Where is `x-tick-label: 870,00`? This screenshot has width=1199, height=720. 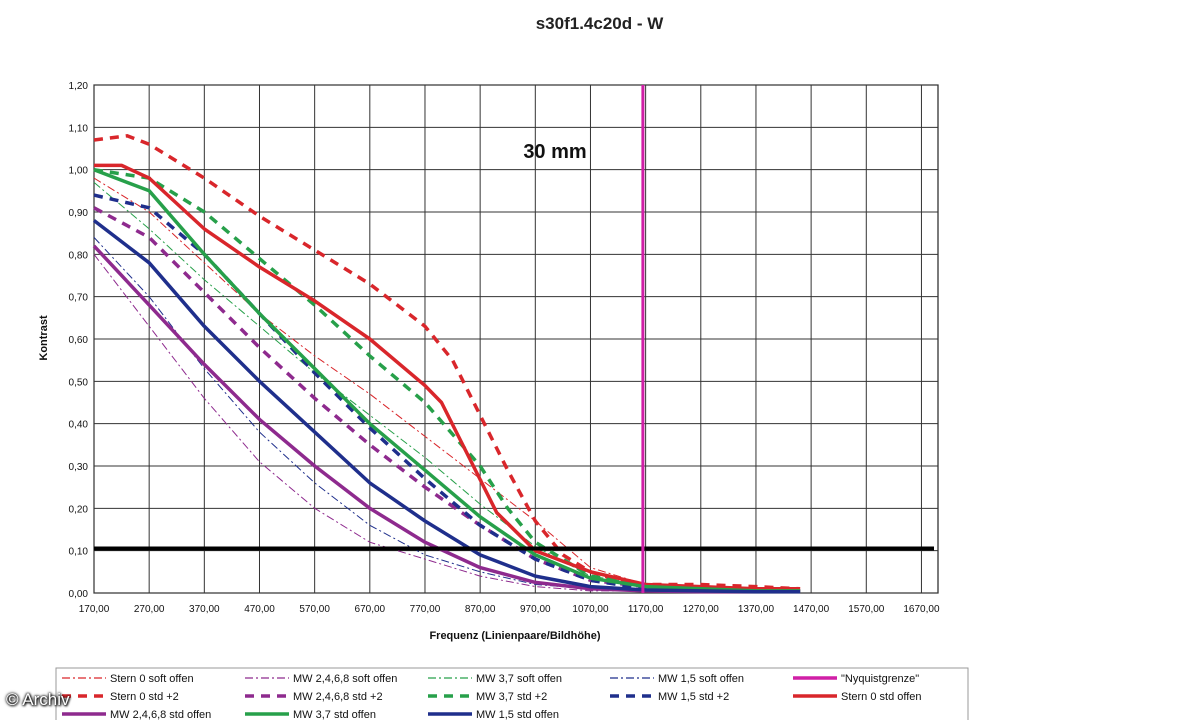 x-tick-label: 870,00 is located at coordinates (480, 609).